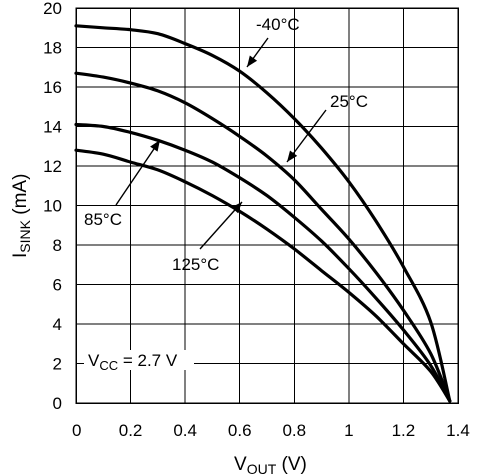 This screenshot has height=474, width=482. I want to click on vcc-annotation-main: V, so click(94, 360).